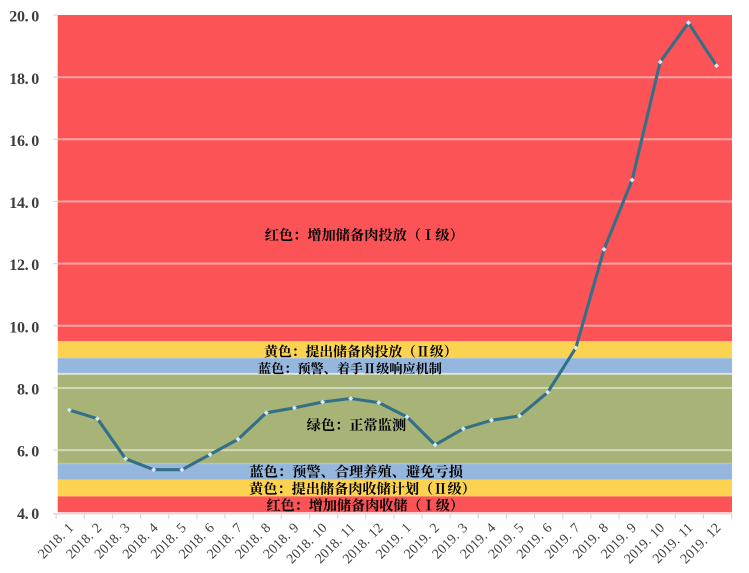 Image resolution: width=749 pixels, height=573 pixels. What do you see at coordinates (28, 514) in the screenshot?
I see `svg-text:4.0: 4. 0` at bounding box center [28, 514].